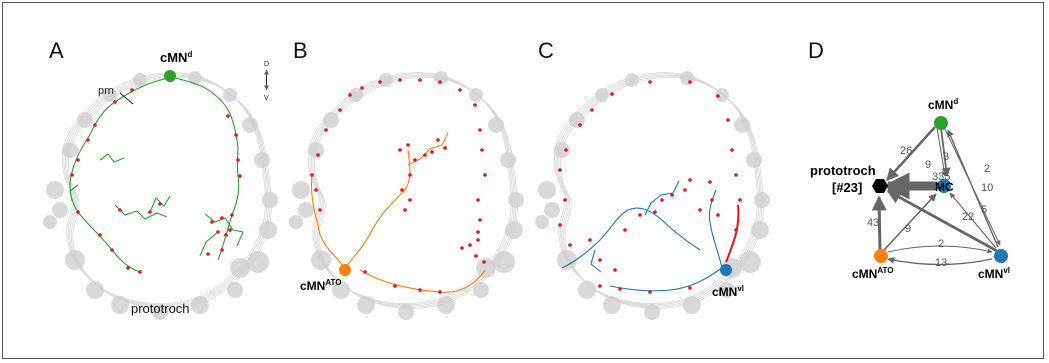 This screenshot has height=363, width=1049. I want to click on synapses-c, so click(650, 187).